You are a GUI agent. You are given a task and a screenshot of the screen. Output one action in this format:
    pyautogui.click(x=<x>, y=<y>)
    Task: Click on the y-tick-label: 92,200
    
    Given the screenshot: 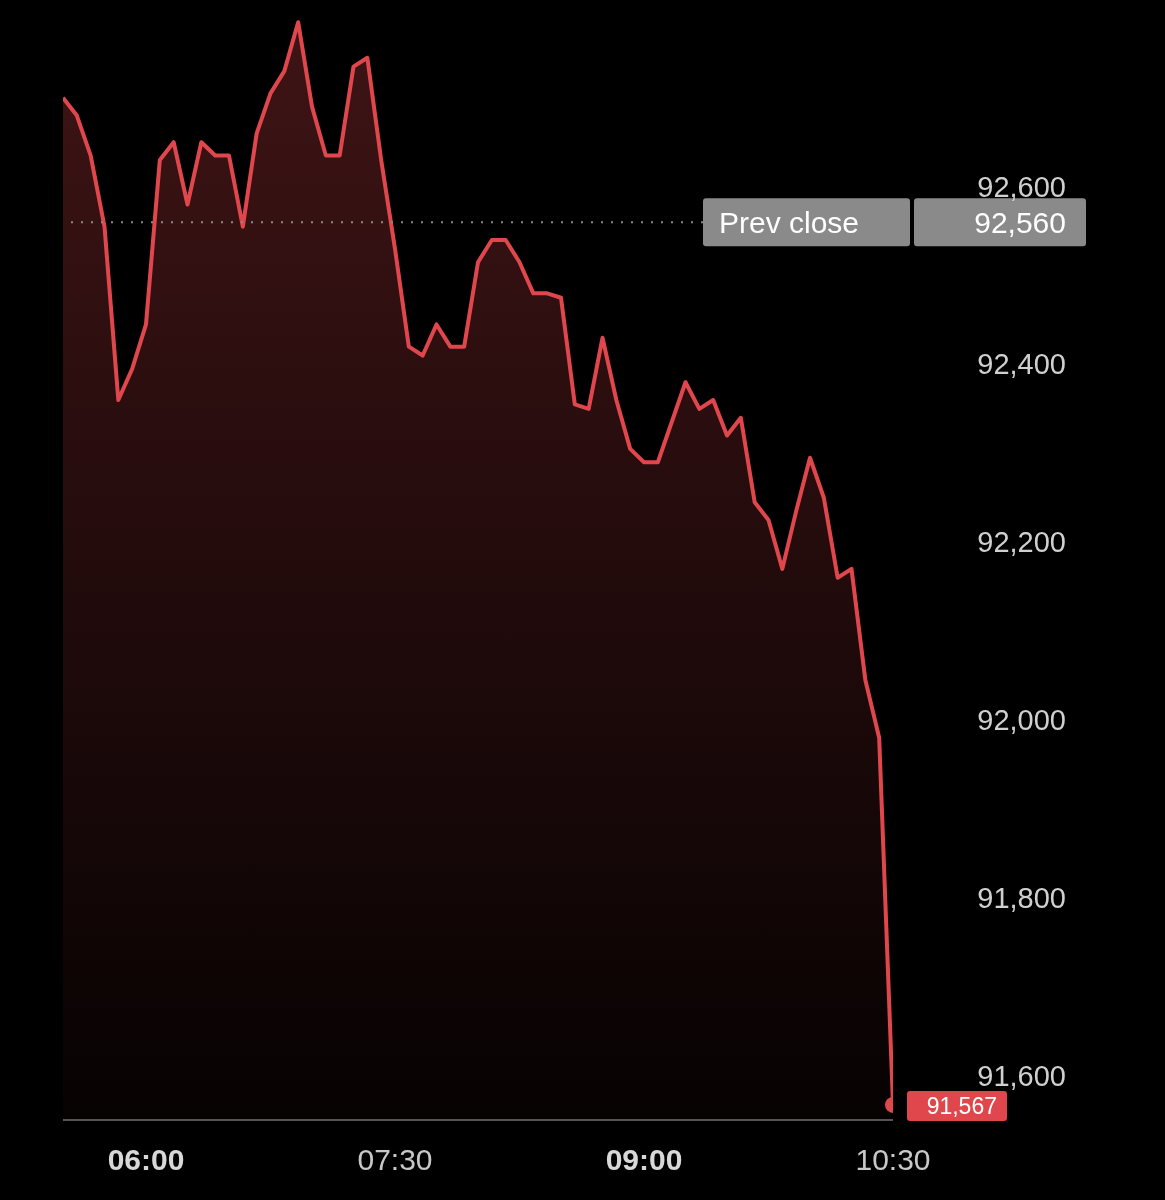 What is the action you would take?
    pyautogui.click(x=1021, y=542)
    